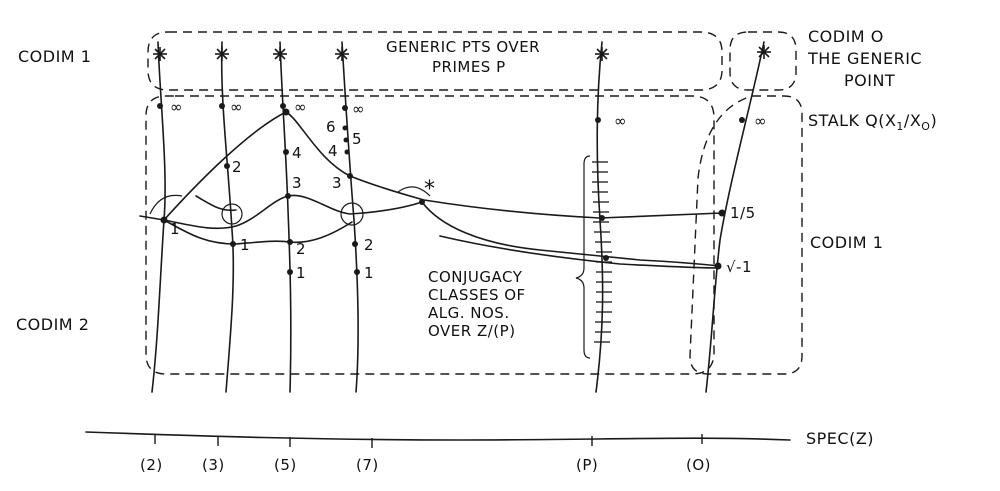 The height and width of the screenshot is (491, 1000). Describe the element at coordinates (285, 465) in the screenshot. I see `axis-label-5: (5)` at that location.